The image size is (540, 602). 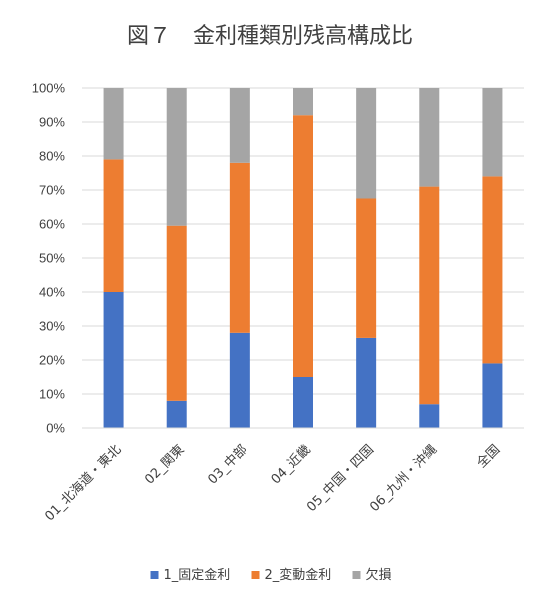 I want to click on y-tick-label: 30%, so click(x=52, y=326).